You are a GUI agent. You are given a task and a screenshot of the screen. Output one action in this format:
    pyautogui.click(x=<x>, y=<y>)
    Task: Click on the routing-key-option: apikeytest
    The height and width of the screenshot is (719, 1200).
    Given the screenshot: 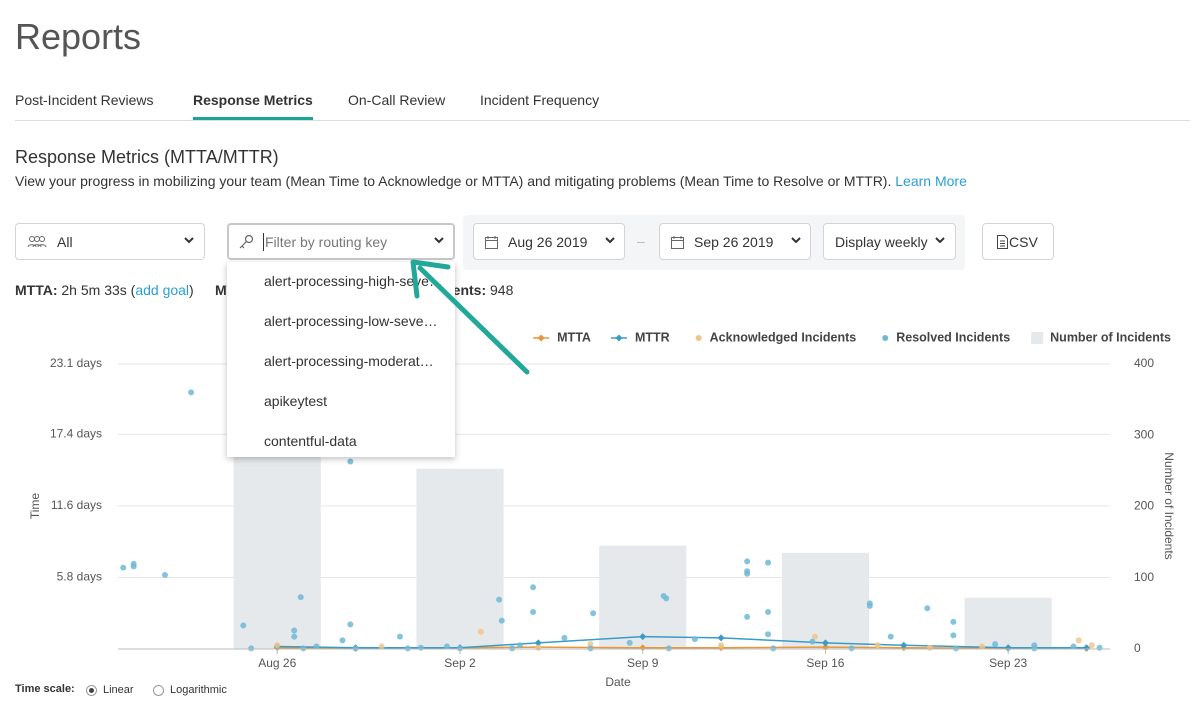 What is the action you would take?
    pyautogui.click(x=296, y=401)
    